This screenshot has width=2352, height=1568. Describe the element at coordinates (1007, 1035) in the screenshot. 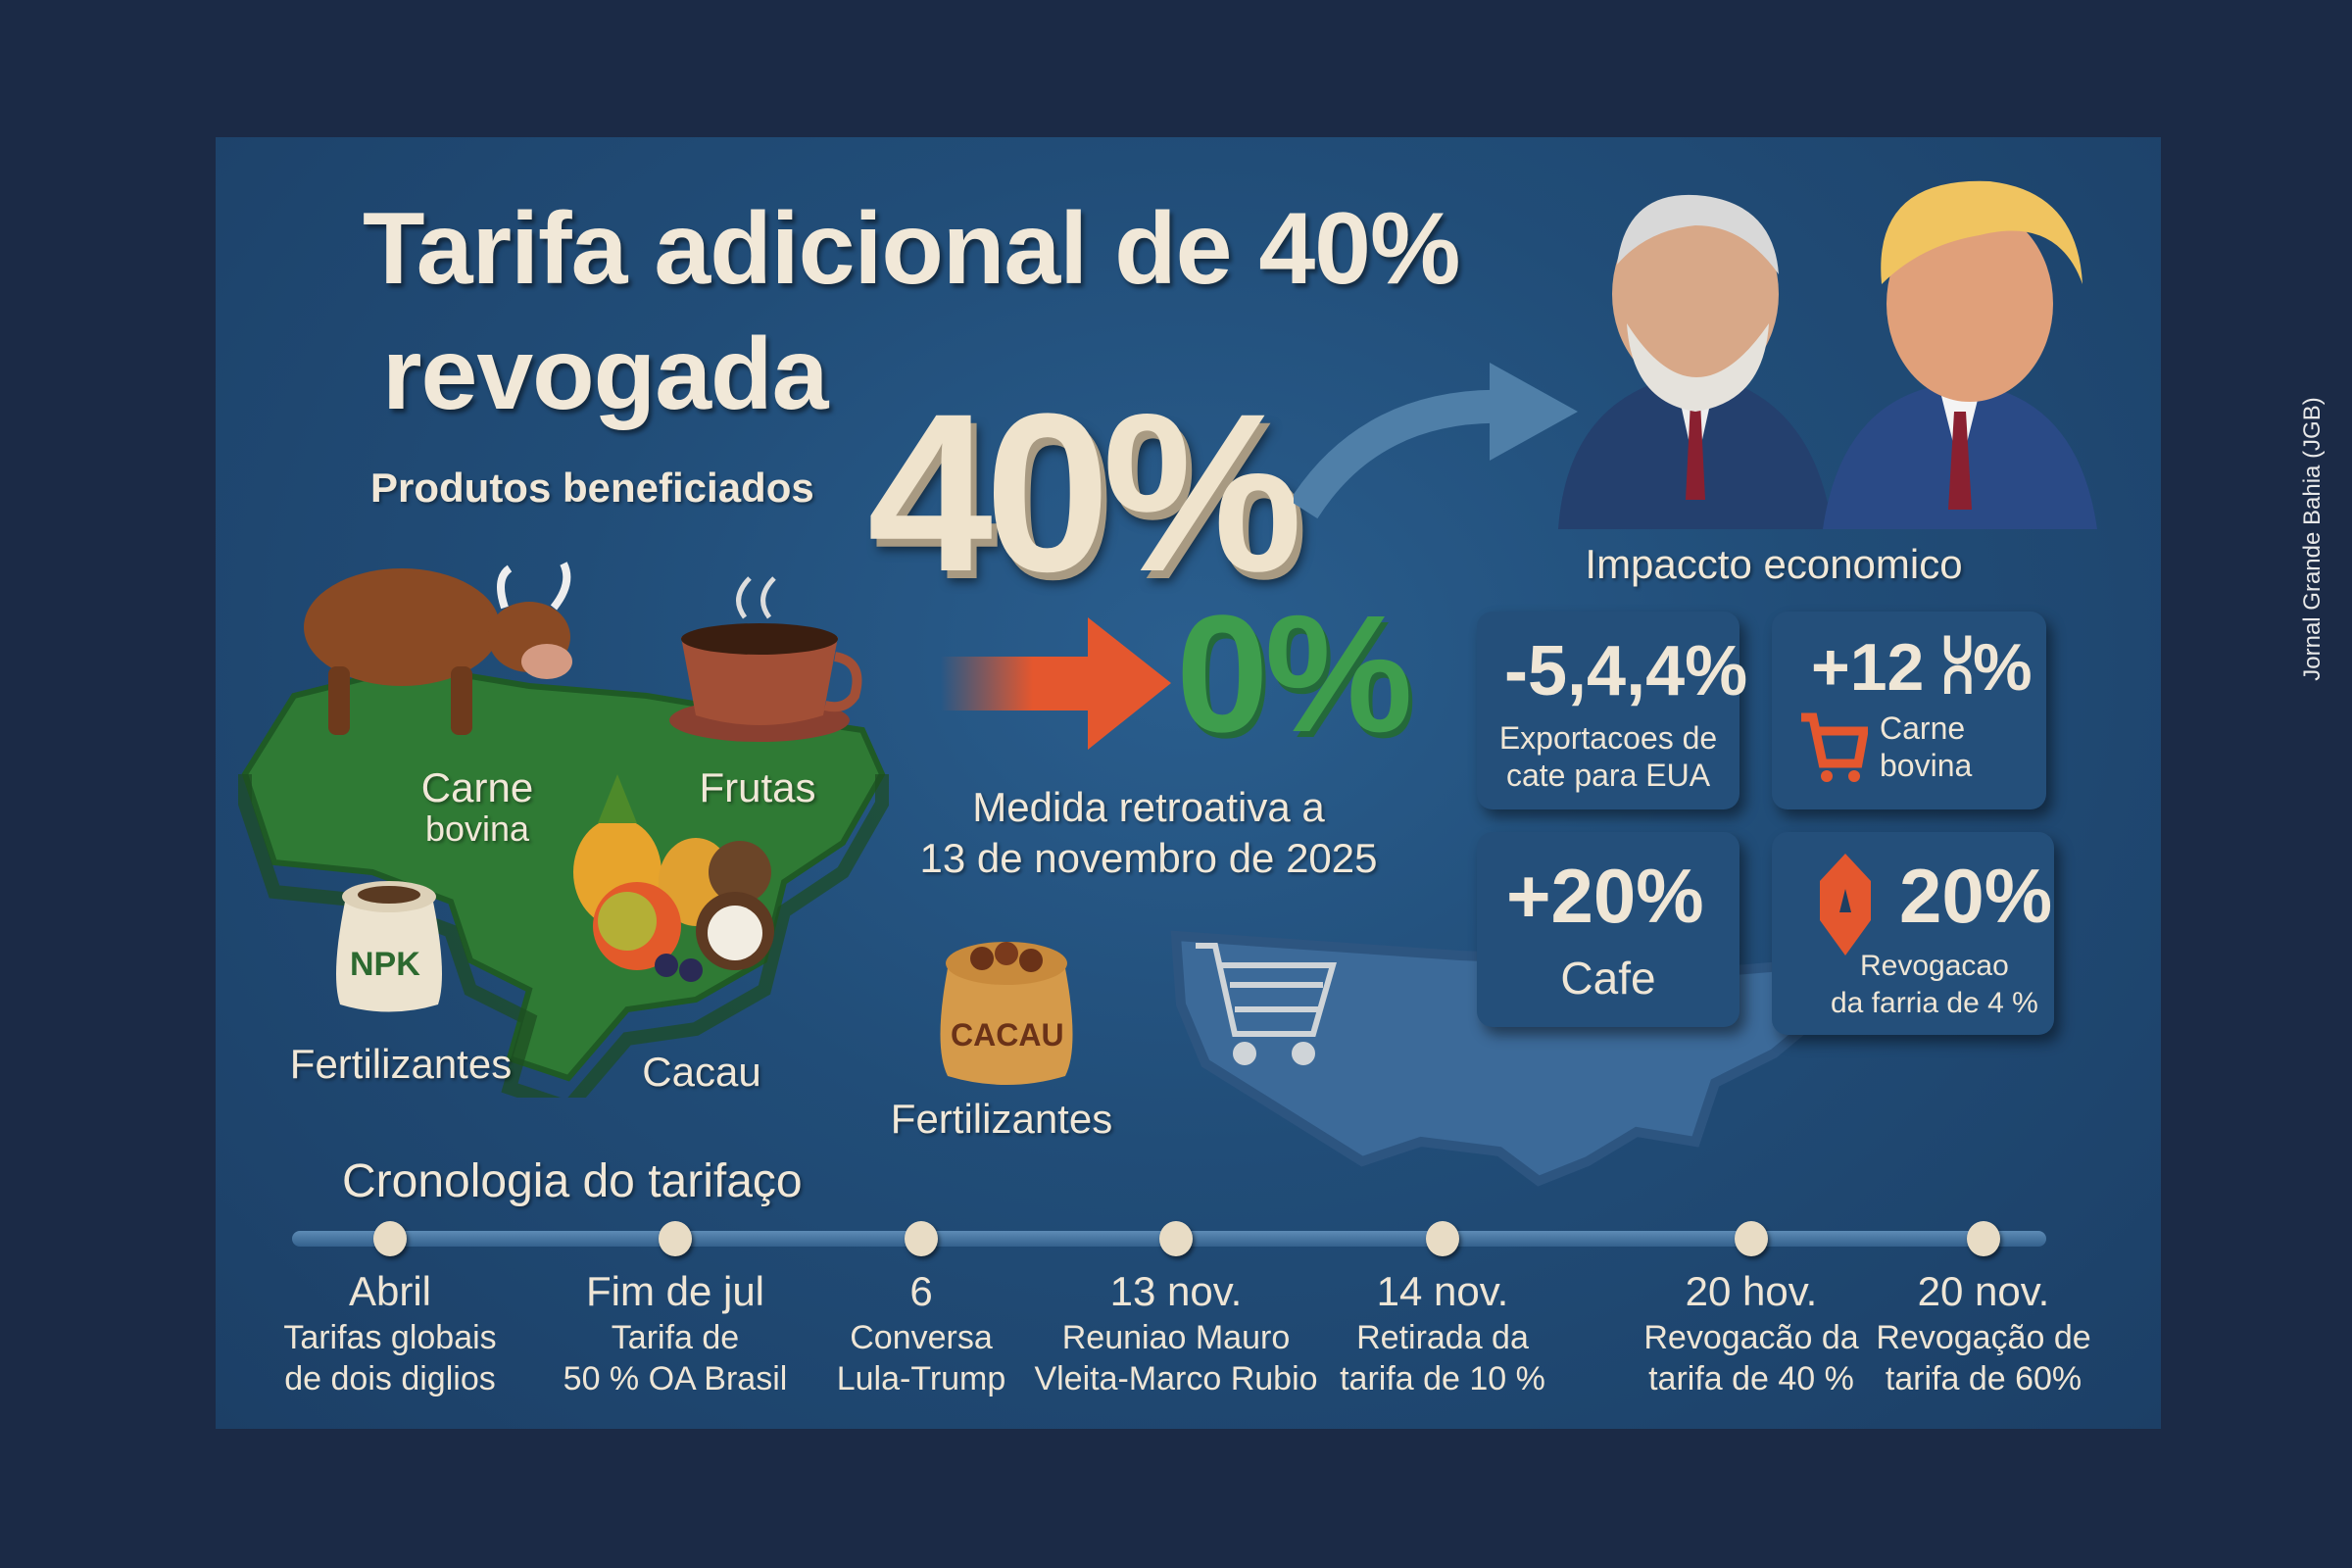

I see `cacau-sack-label: CACAU` at that location.